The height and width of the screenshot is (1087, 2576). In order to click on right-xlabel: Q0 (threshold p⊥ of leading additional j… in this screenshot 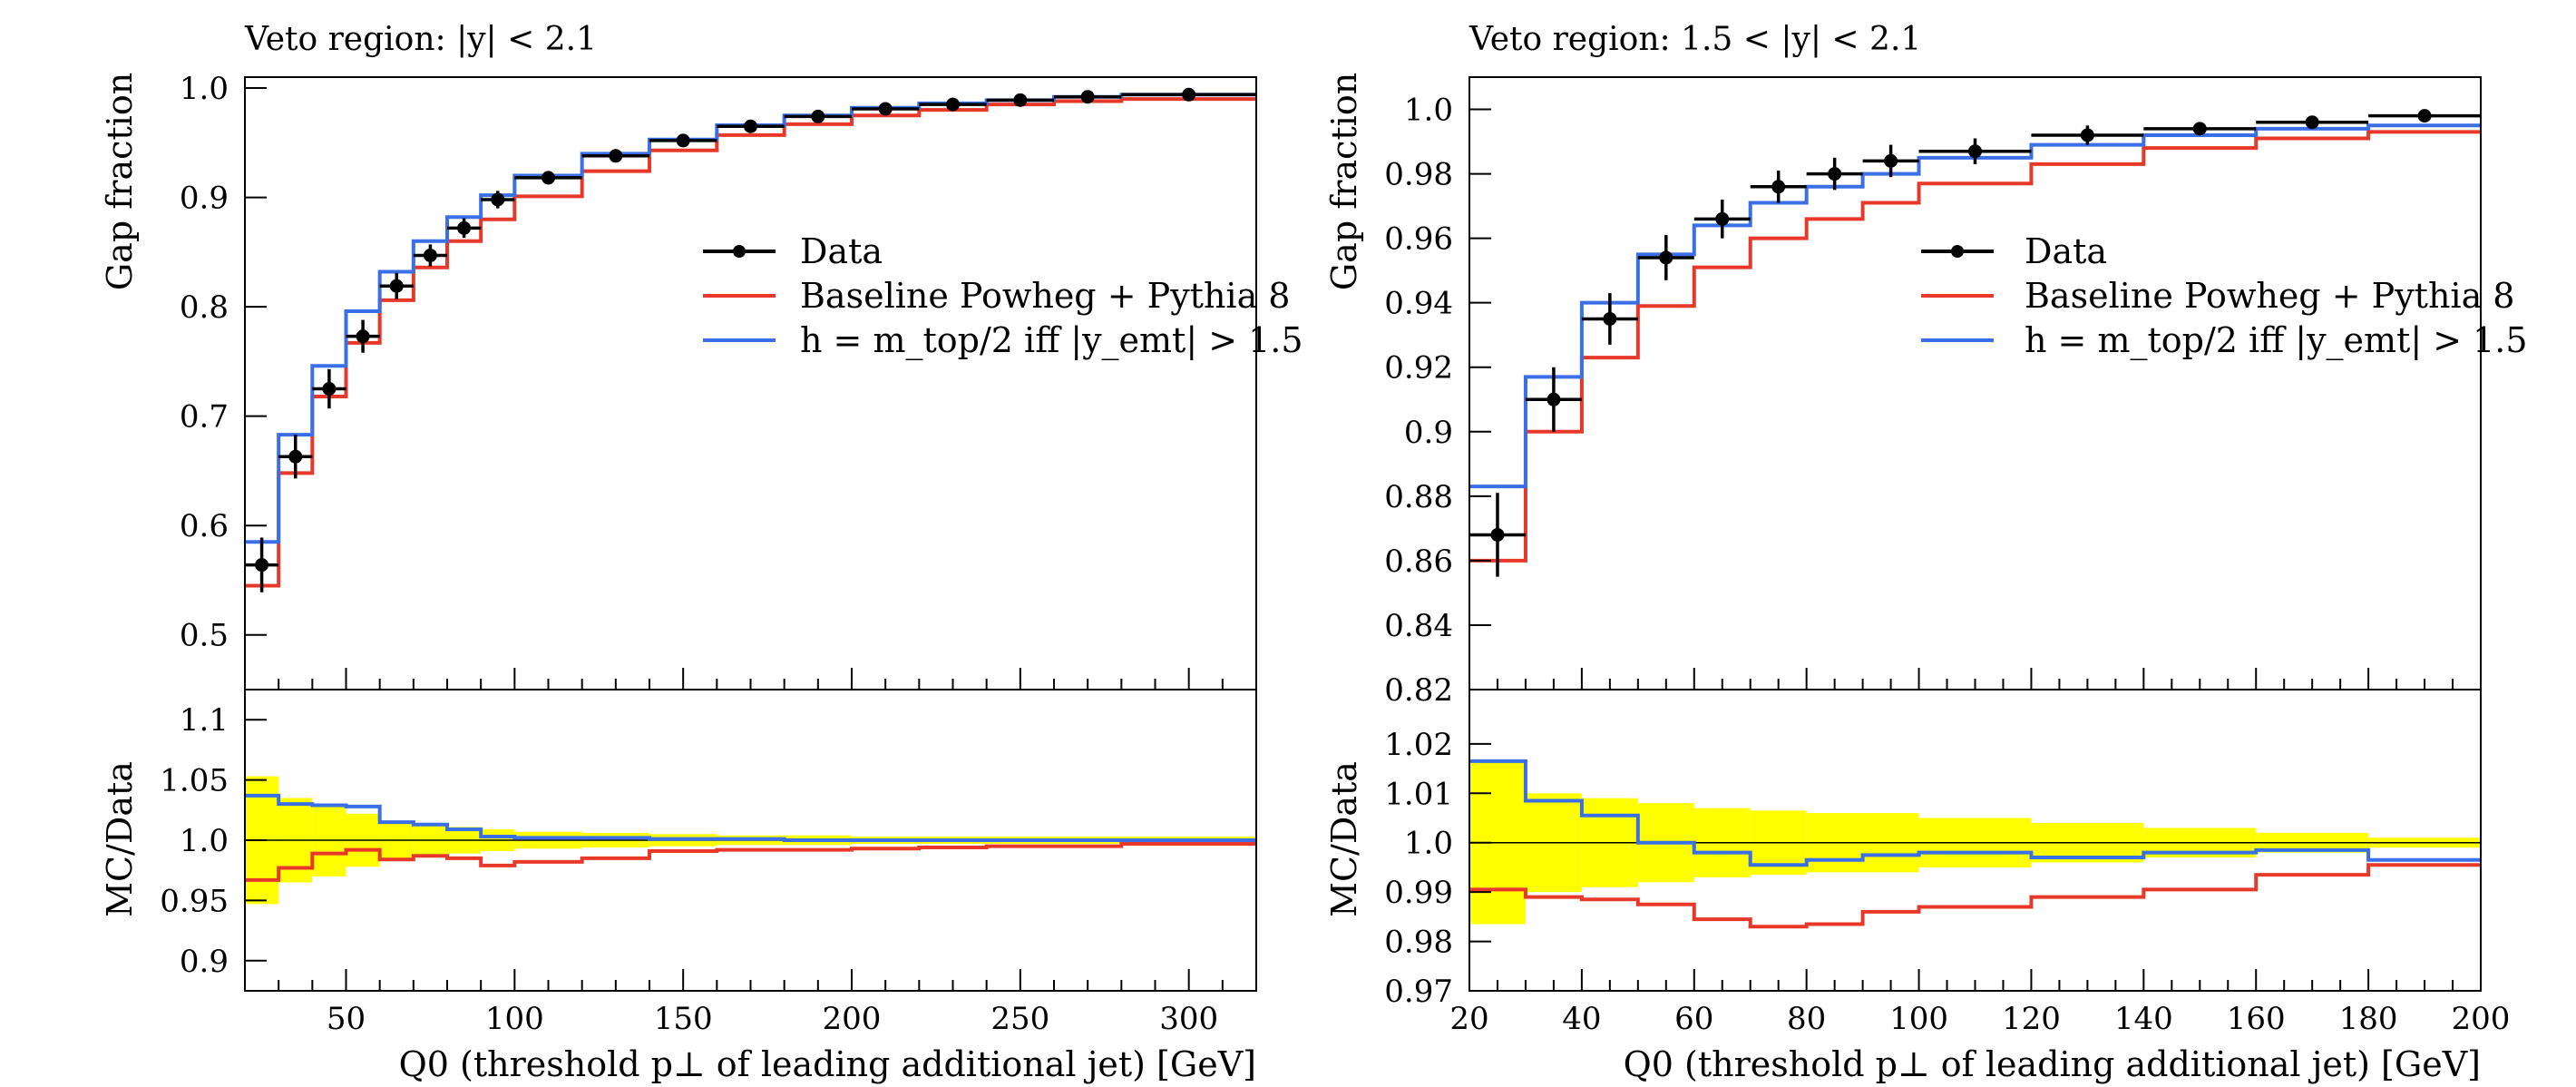, I will do `click(2052, 1064)`.